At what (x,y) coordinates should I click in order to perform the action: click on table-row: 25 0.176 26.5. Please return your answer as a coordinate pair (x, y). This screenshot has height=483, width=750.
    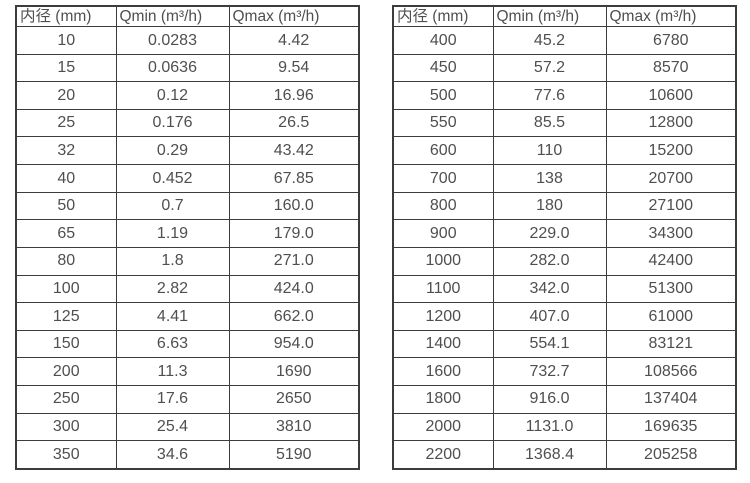
    Looking at the image, I should click on (187, 123).